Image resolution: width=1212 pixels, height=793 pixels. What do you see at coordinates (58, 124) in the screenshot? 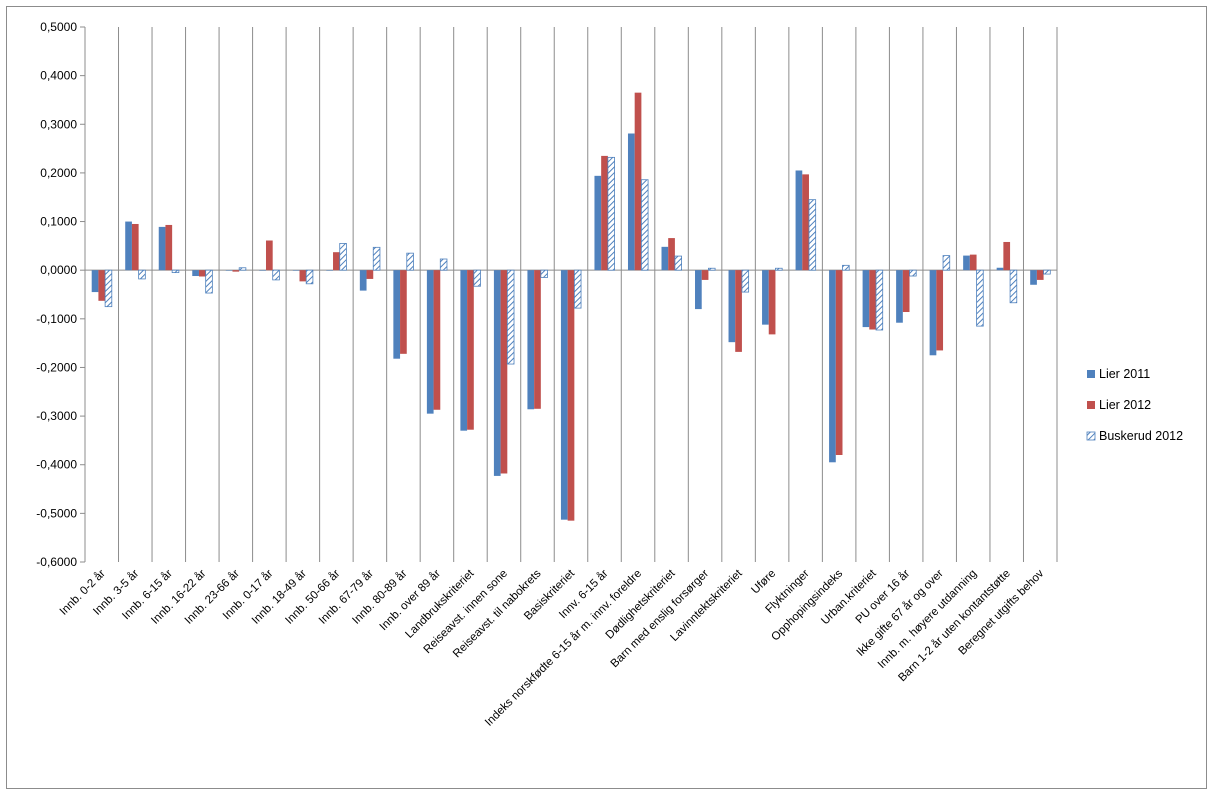
I see `y-tick-label: 0,3000` at bounding box center [58, 124].